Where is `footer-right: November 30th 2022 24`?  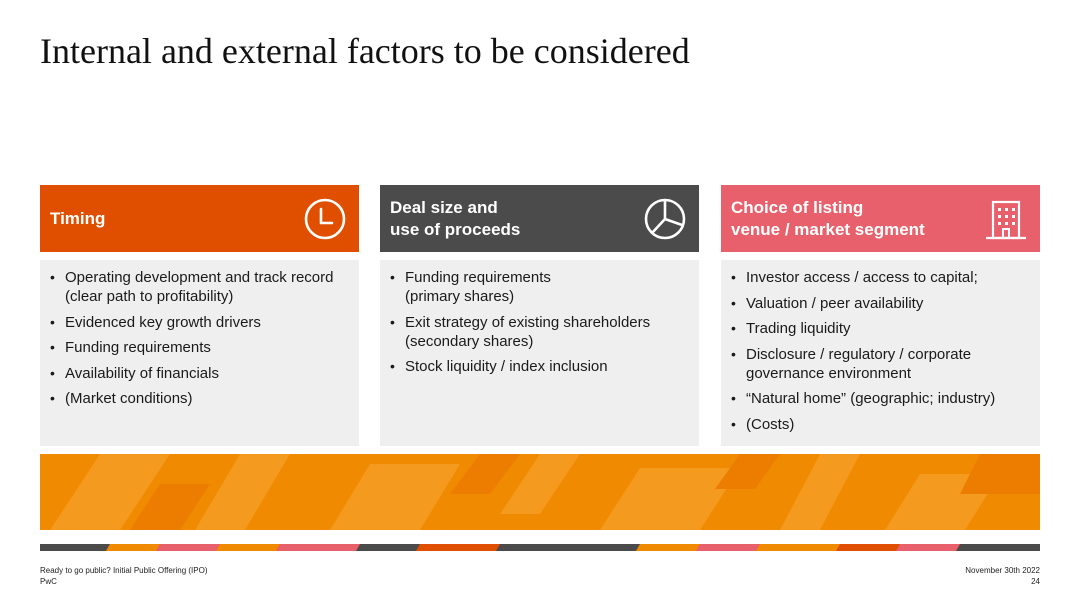 footer-right: November 30th 2022 24 is located at coordinates (1002, 576).